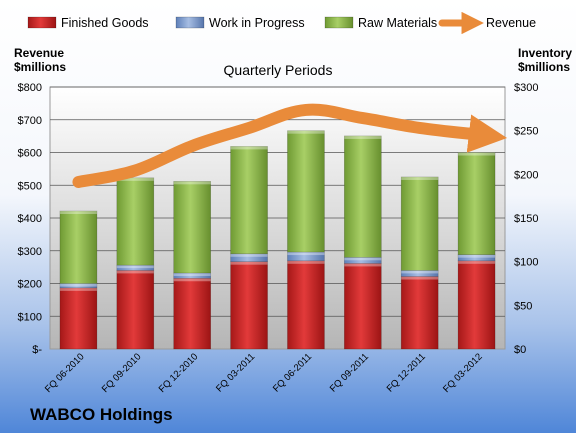 The image size is (576, 433). What do you see at coordinates (30, 88) in the screenshot?
I see `left-tick-label: $800` at bounding box center [30, 88].